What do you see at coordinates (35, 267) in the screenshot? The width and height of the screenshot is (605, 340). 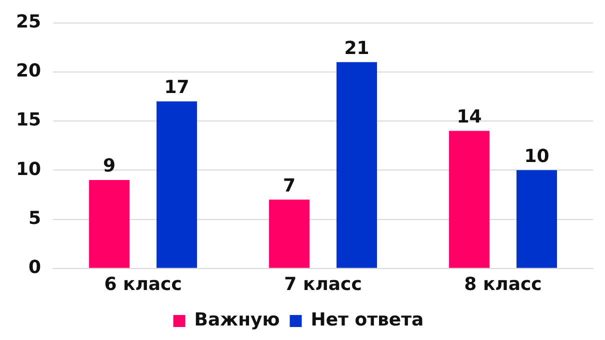 I see `y-tick-label: 0` at bounding box center [35, 267].